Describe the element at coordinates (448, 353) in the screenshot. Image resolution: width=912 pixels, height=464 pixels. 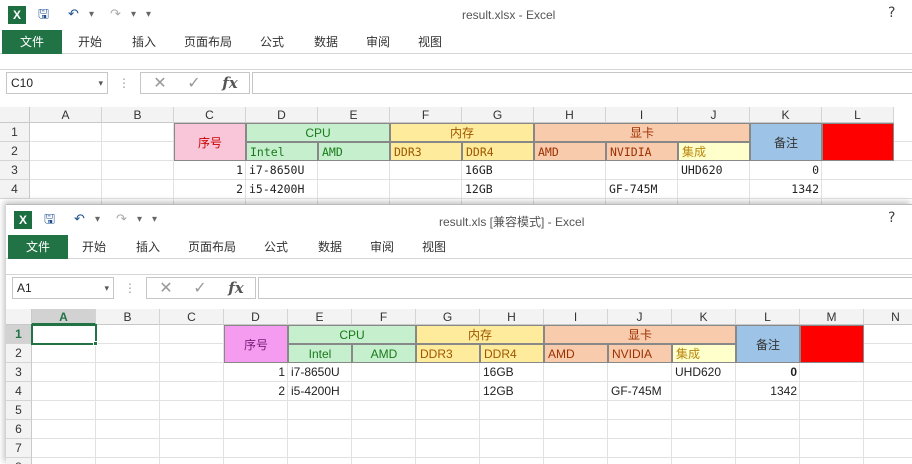
I see `subheader-ddr3: DDR3` at that location.